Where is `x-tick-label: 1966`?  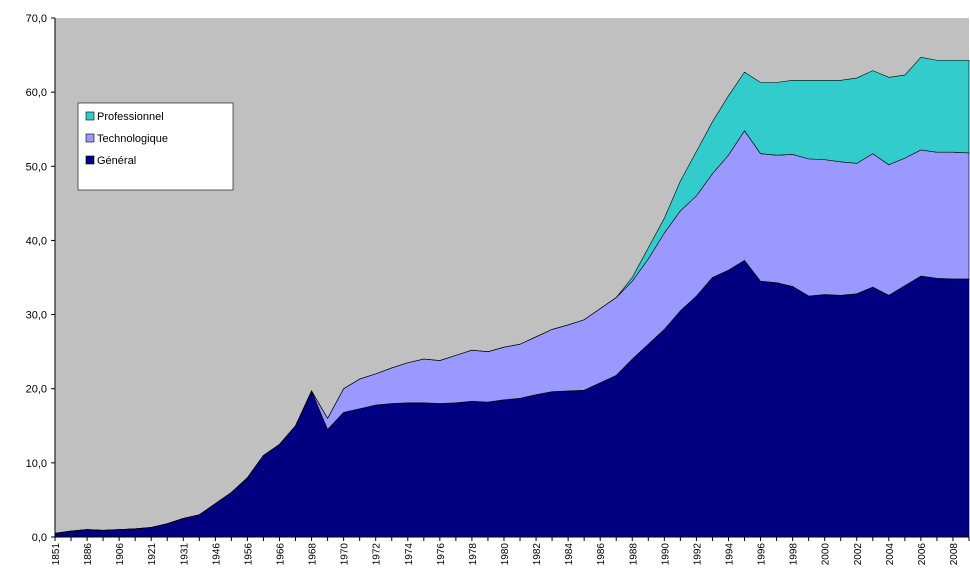
x-tick-label: 1966 is located at coordinates (280, 554).